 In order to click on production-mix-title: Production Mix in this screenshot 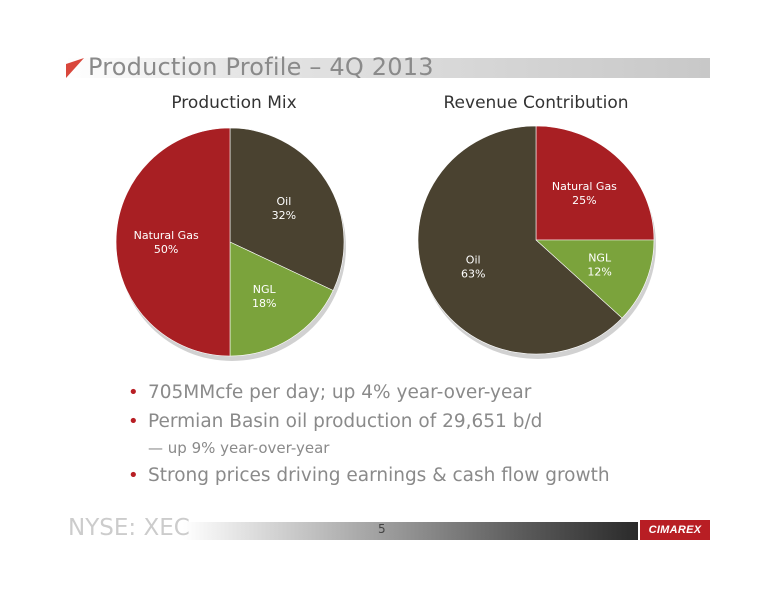, I will do `click(234, 103)`.